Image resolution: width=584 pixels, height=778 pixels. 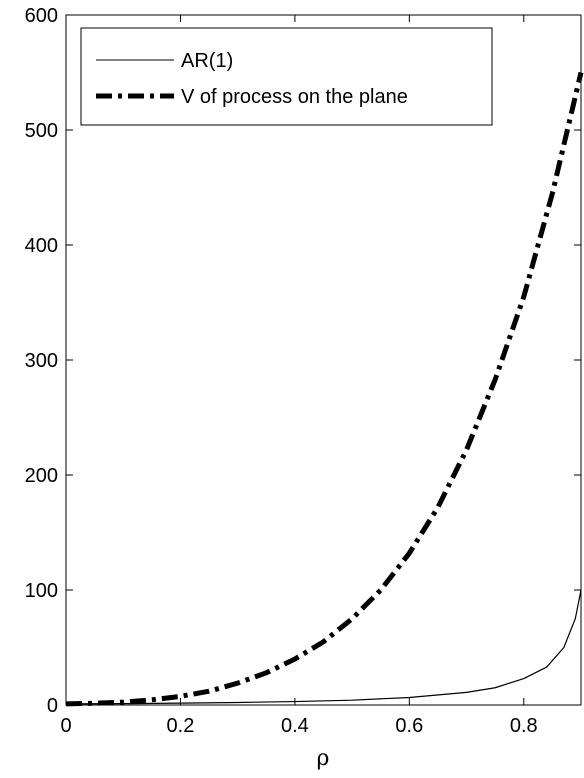 What do you see at coordinates (323, 758) in the screenshot?
I see `x-axis-label: ρ` at bounding box center [323, 758].